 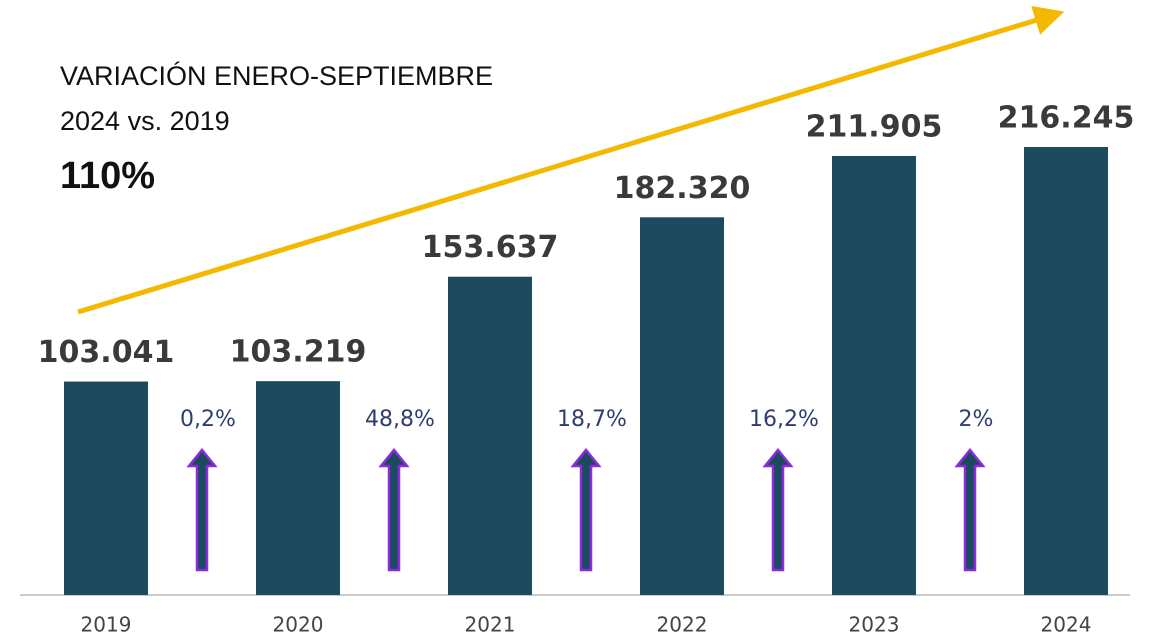 What do you see at coordinates (298, 352) in the screenshot?
I see `value-label: 103.219` at bounding box center [298, 352].